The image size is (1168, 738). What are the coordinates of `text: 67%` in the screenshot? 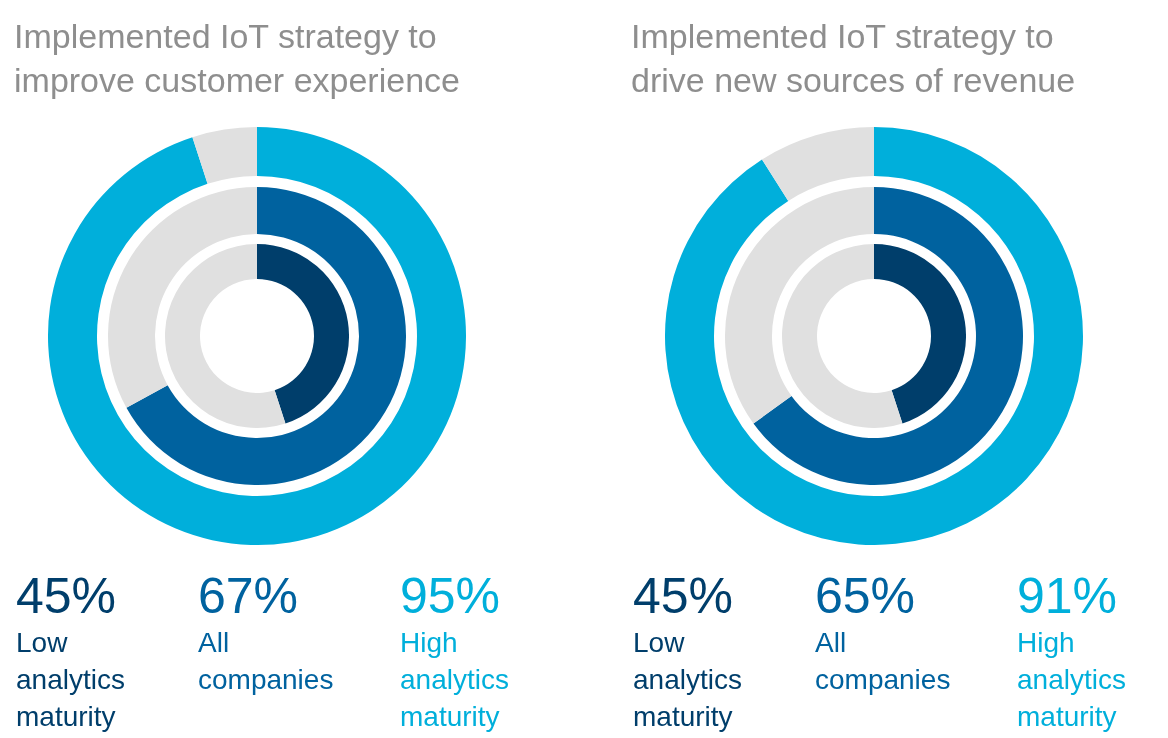 It's located at (249, 596).